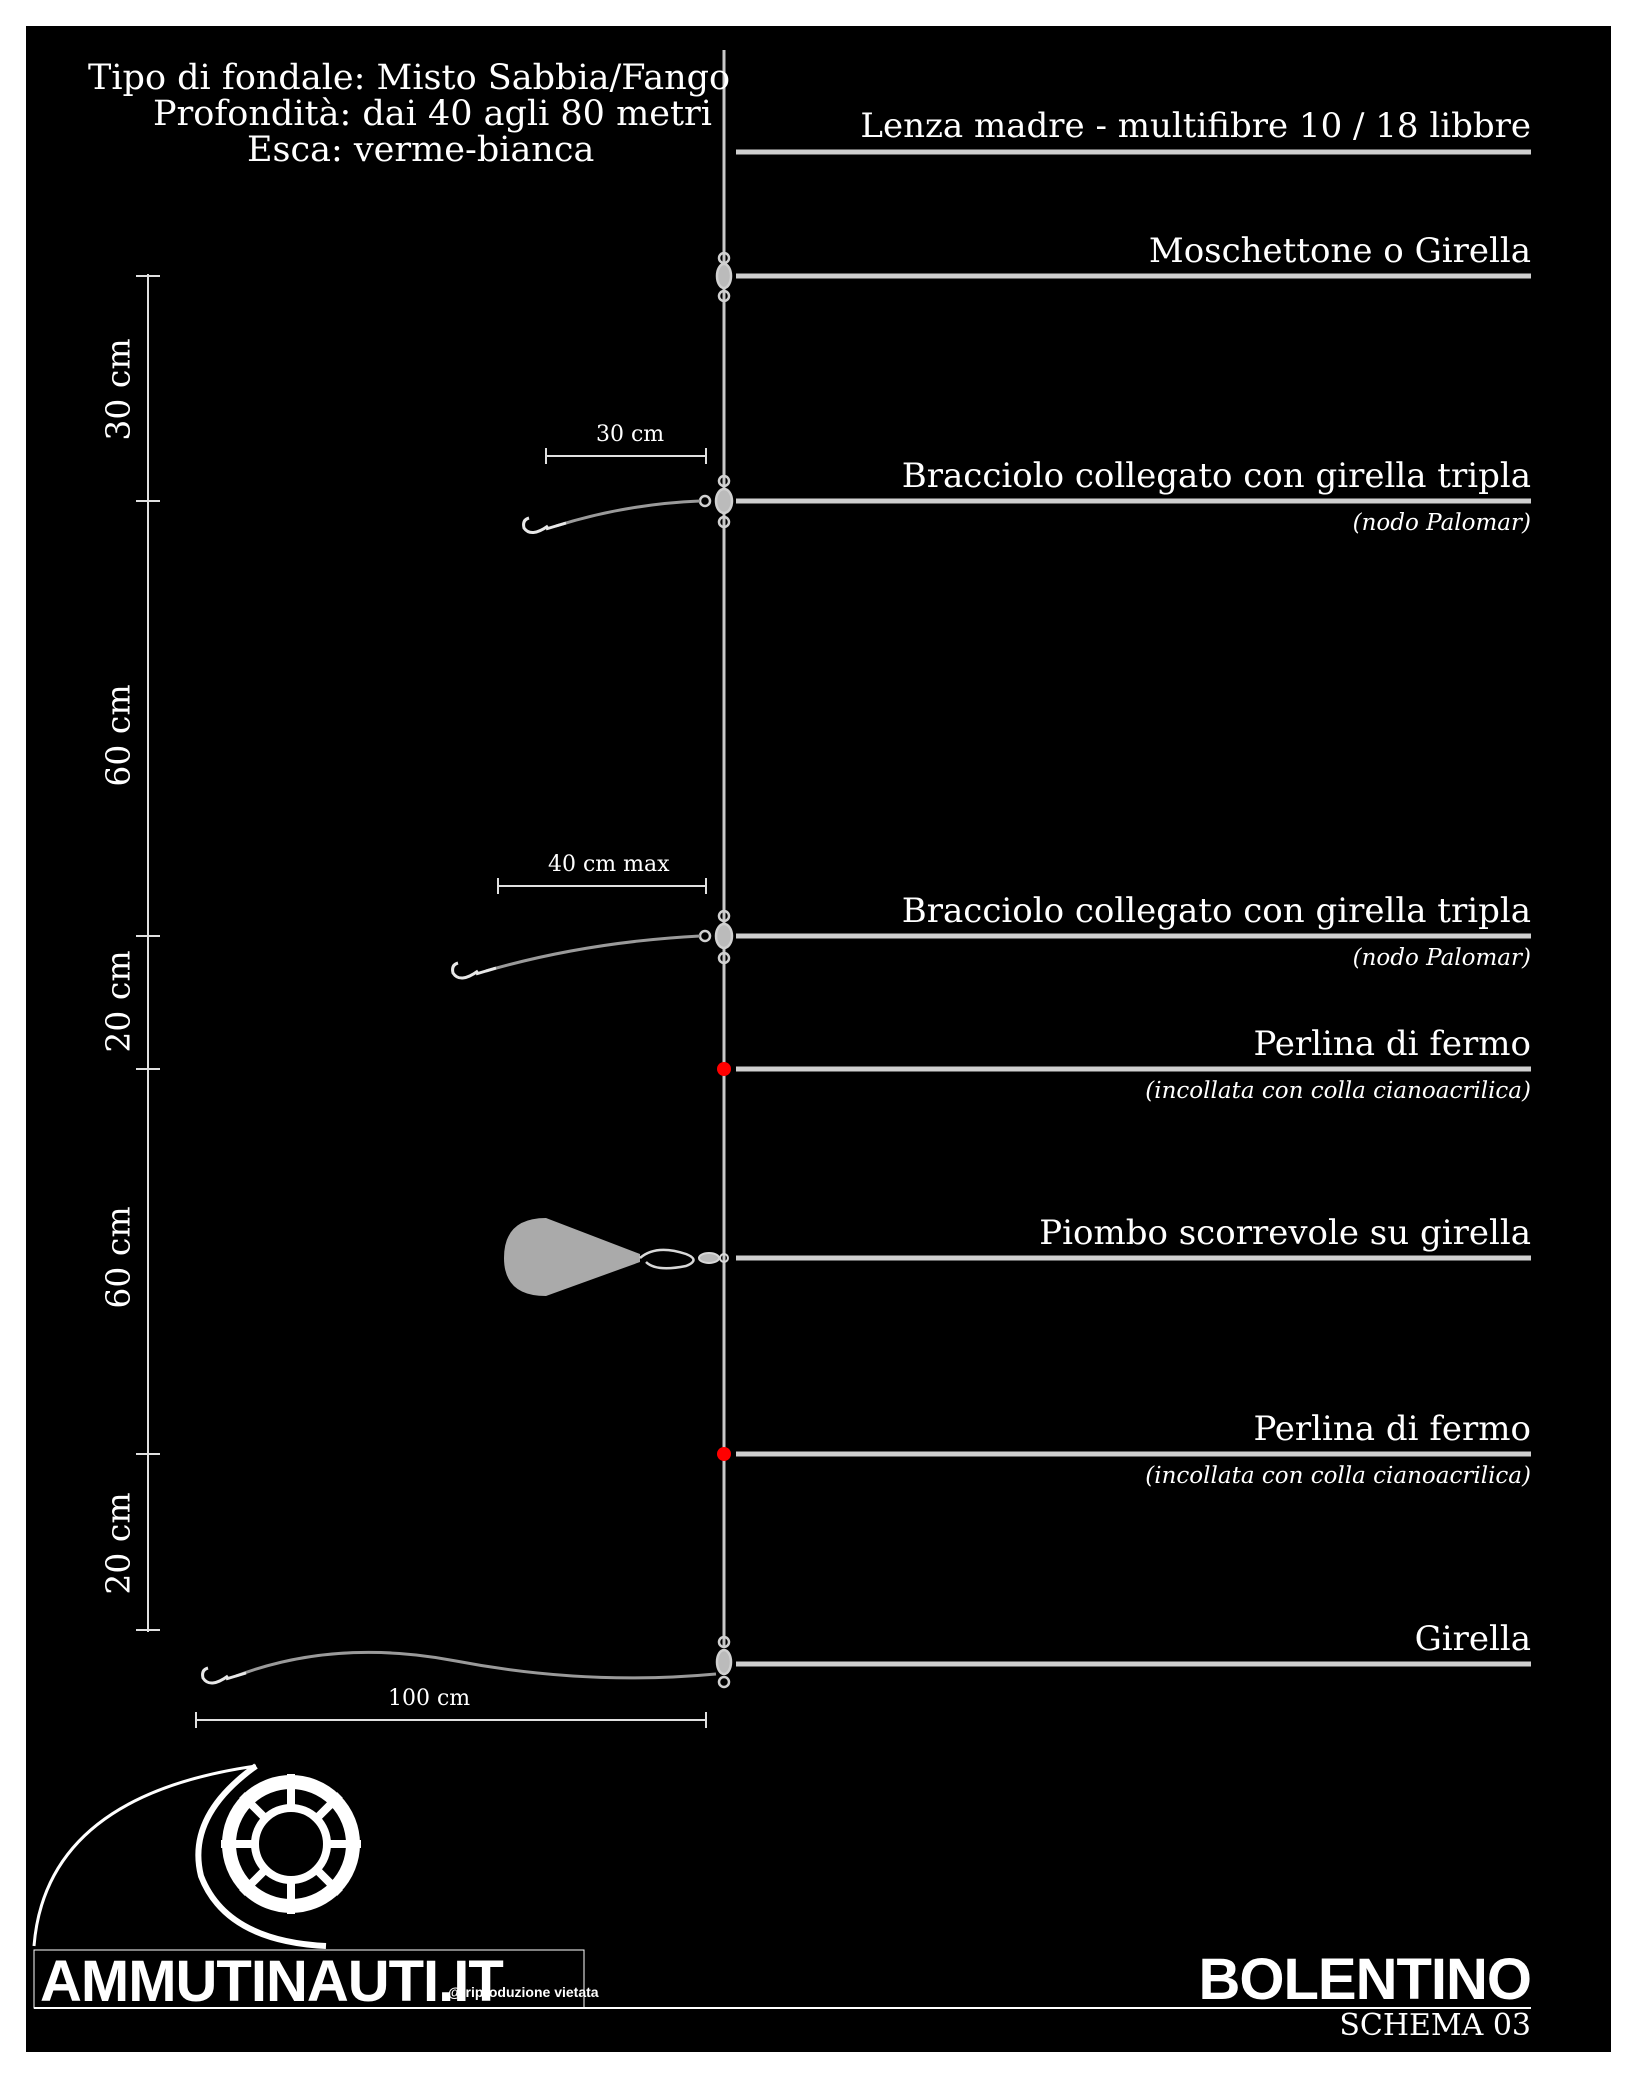 Image resolution: width=1637 pixels, height=2078 pixels. What do you see at coordinates (1392, 1429) in the screenshot?
I see `label-perlina-2: Perlina di fermo` at bounding box center [1392, 1429].